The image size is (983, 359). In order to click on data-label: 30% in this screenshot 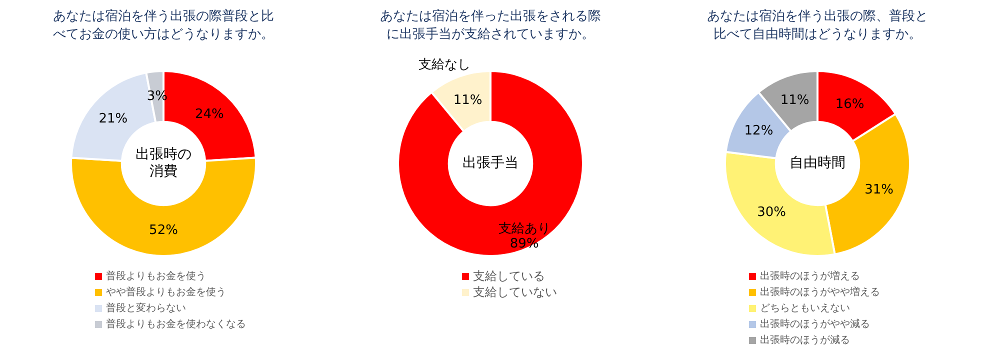, I will do `click(771, 212)`.